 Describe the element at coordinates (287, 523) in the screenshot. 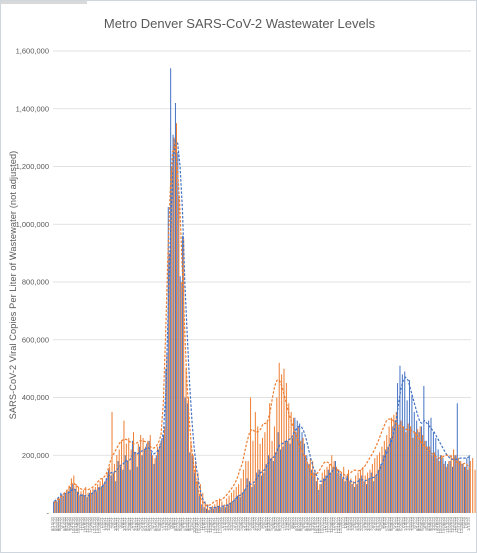

I see `x-tick-label: 7/18/22` at that location.